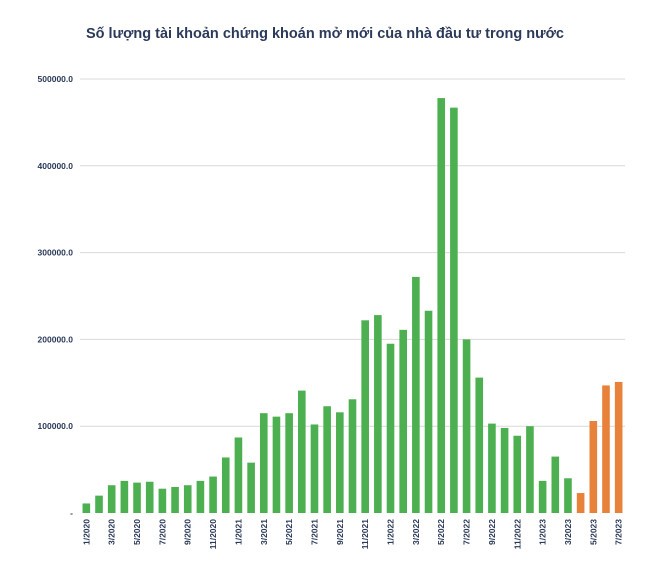  Describe the element at coordinates (568, 532) in the screenshot. I see `x-tick-label: 3/2023` at that location.